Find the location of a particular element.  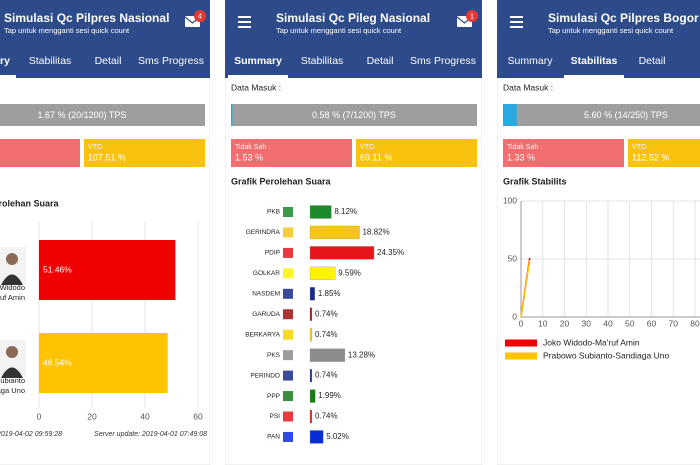

invalid-box is located at coordinates (291, 153).